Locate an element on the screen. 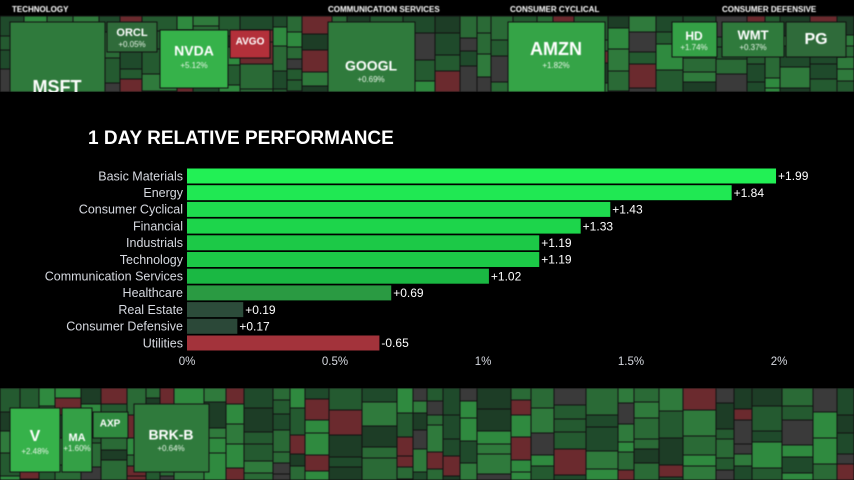  sector-header: CONSUMER DEFENSIVE is located at coordinates (769, 9).